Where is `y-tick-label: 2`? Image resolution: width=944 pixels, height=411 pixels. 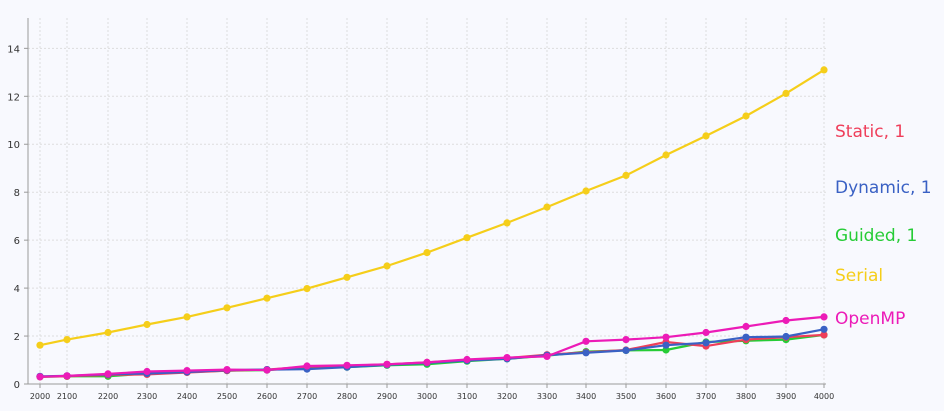 y-tick-label: 2 is located at coordinates (17, 337).